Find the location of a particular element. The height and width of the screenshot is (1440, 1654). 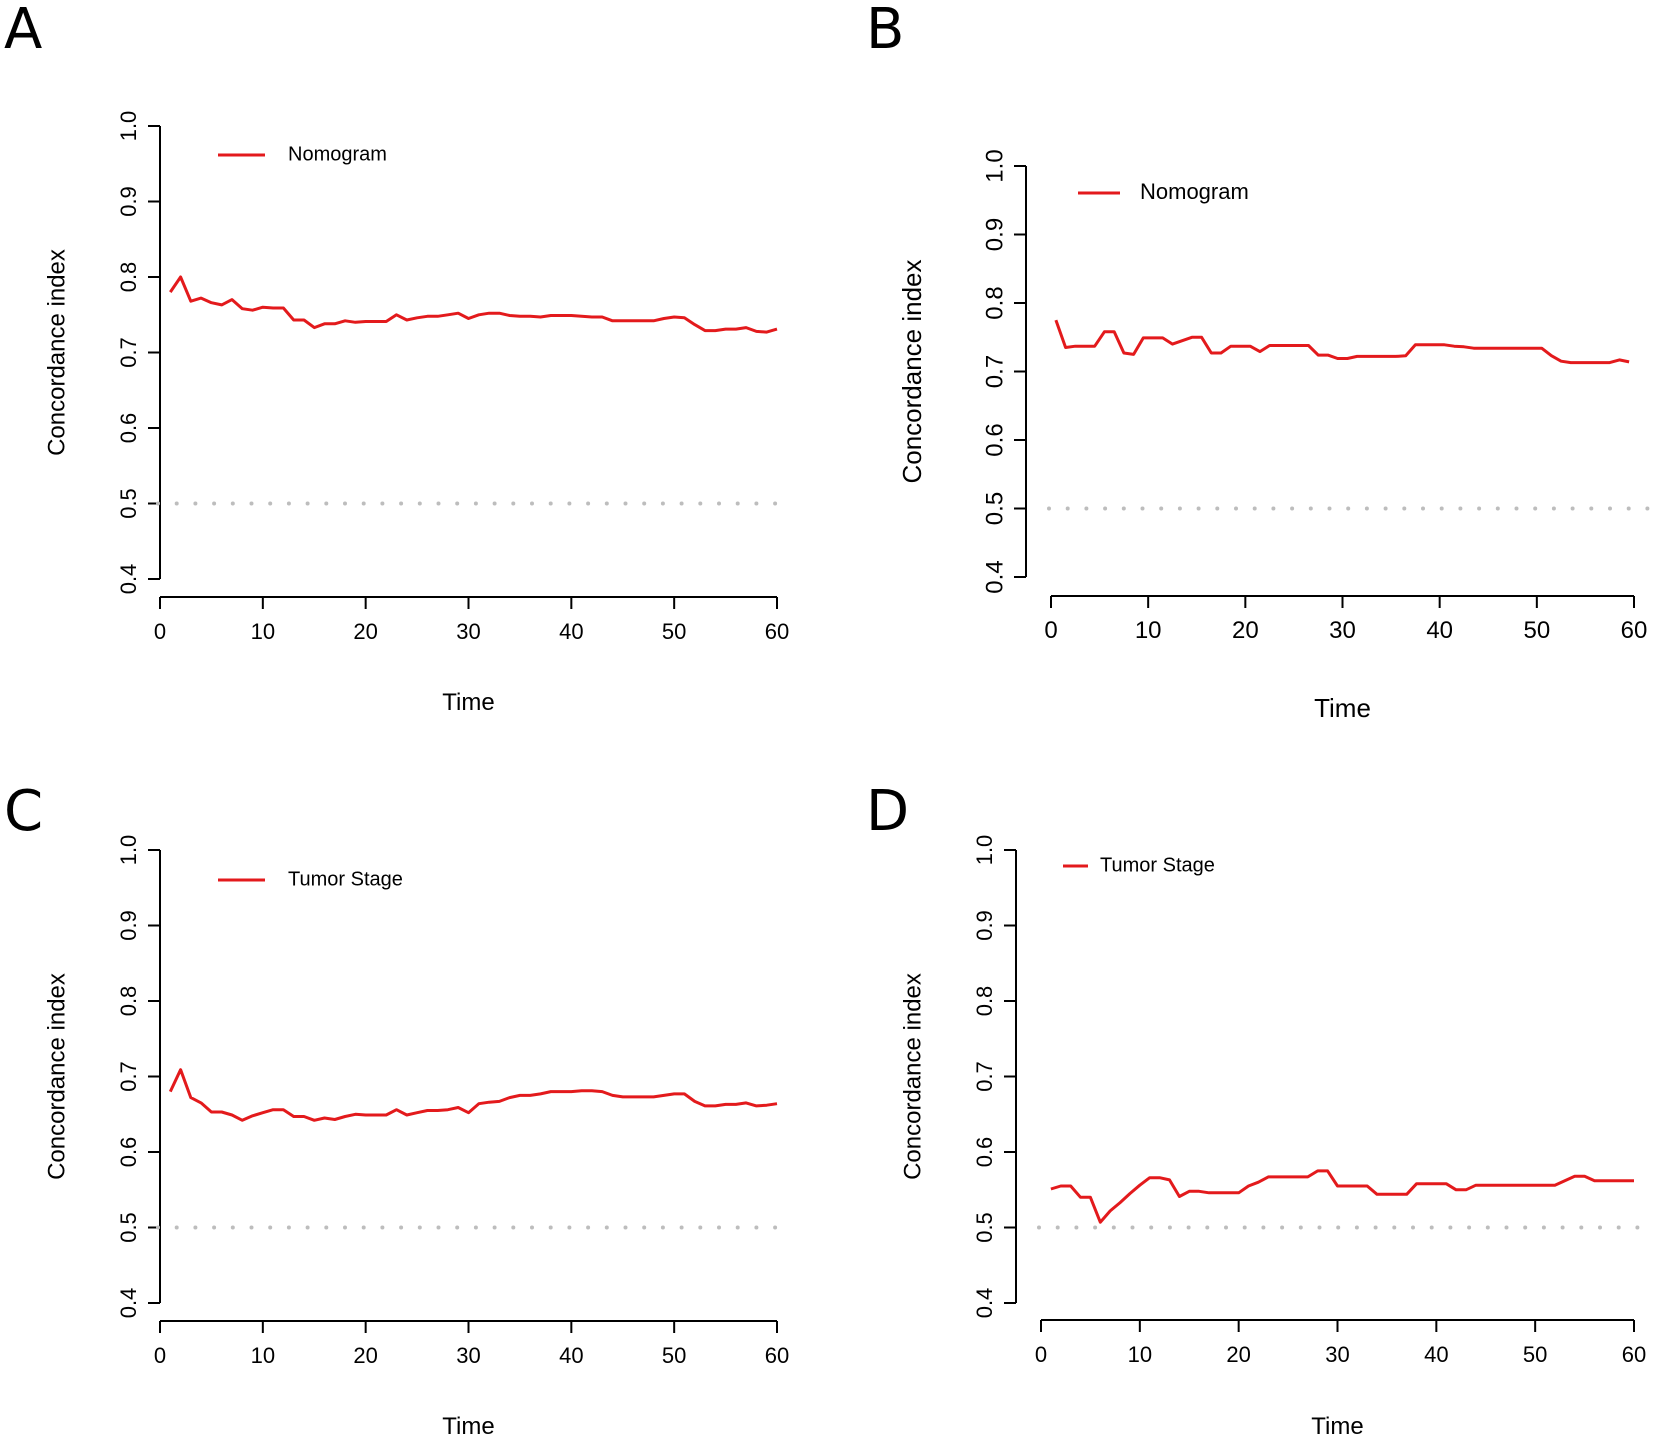

panel-letter-a: A is located at coordinates (23, 31).